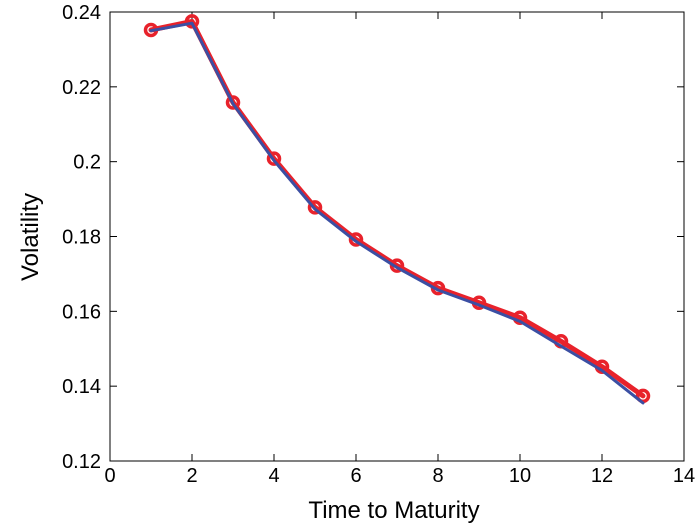 The height and width of the screenshot is (530, 700). Describe the element at coordinates (399, 476) in the screenshot. I see `x-tick-labels: 0 2 4 6 8 10 12 14` at that location.